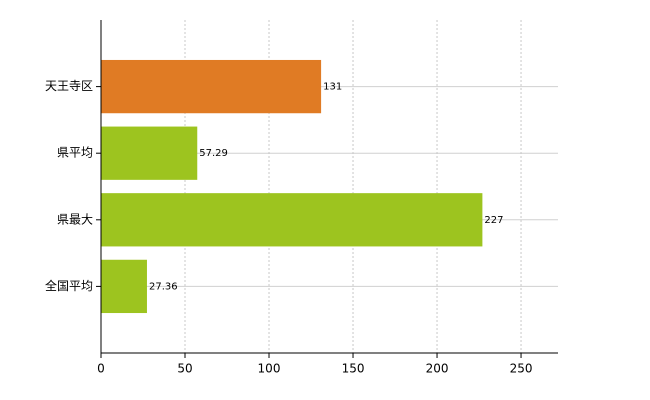 This screenshot has height=400, width=650. What do you see at coordinates (75, 153) in the screenshot?
I see `y-tick-label: 県平均` at bounding box center [75, 153].